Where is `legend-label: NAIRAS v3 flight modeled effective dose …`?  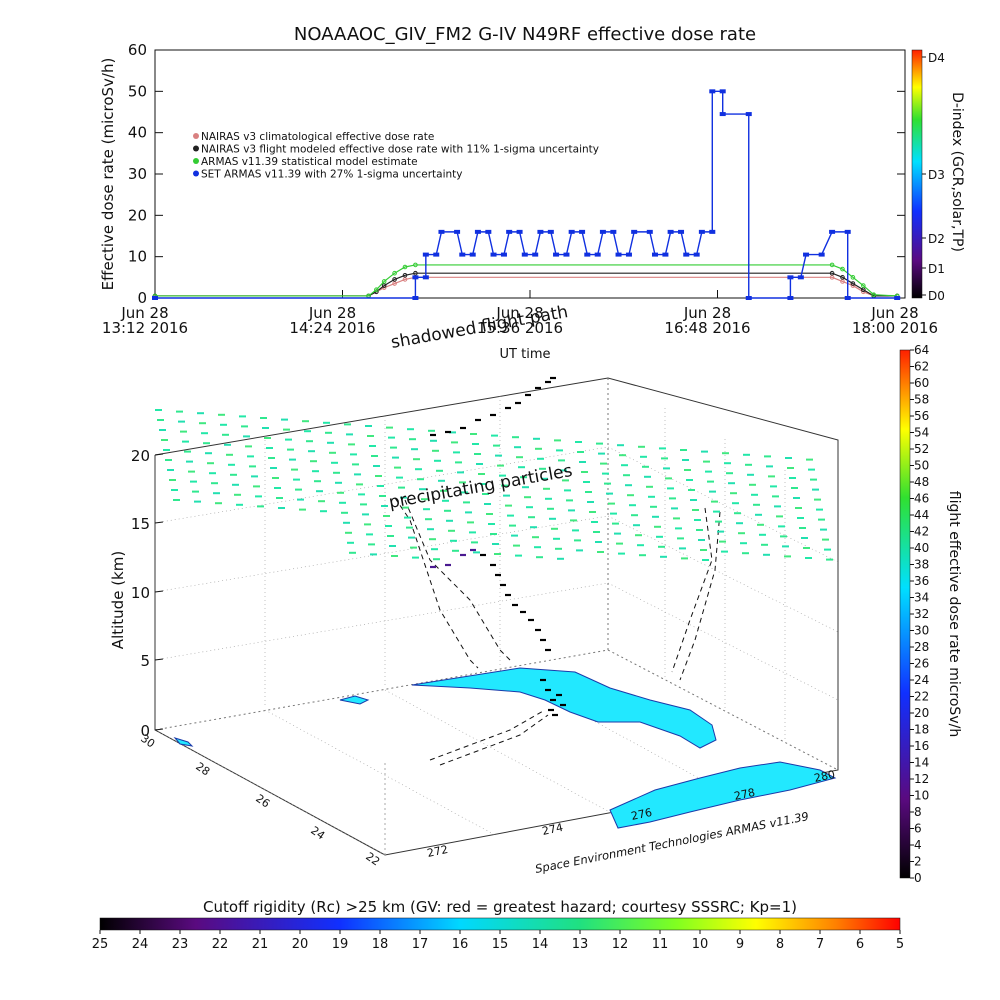 legend-label: NAIRAS v3 flight modeled effective dose … is located at coordinates (400, 150).